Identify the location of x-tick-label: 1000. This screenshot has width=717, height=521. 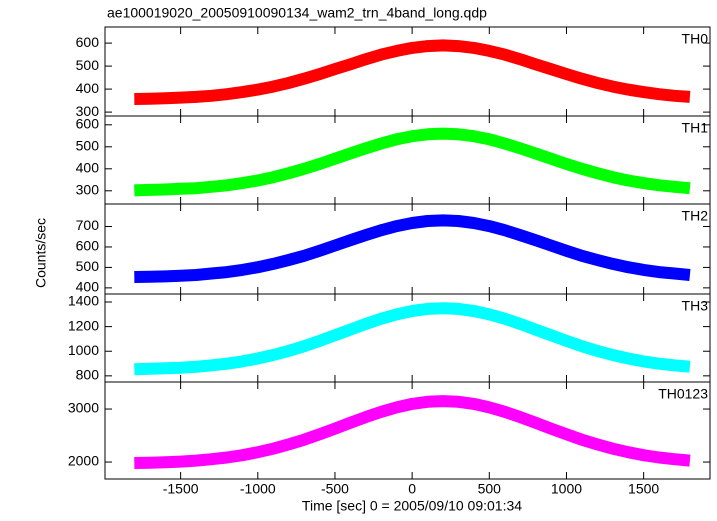
(566, 489).